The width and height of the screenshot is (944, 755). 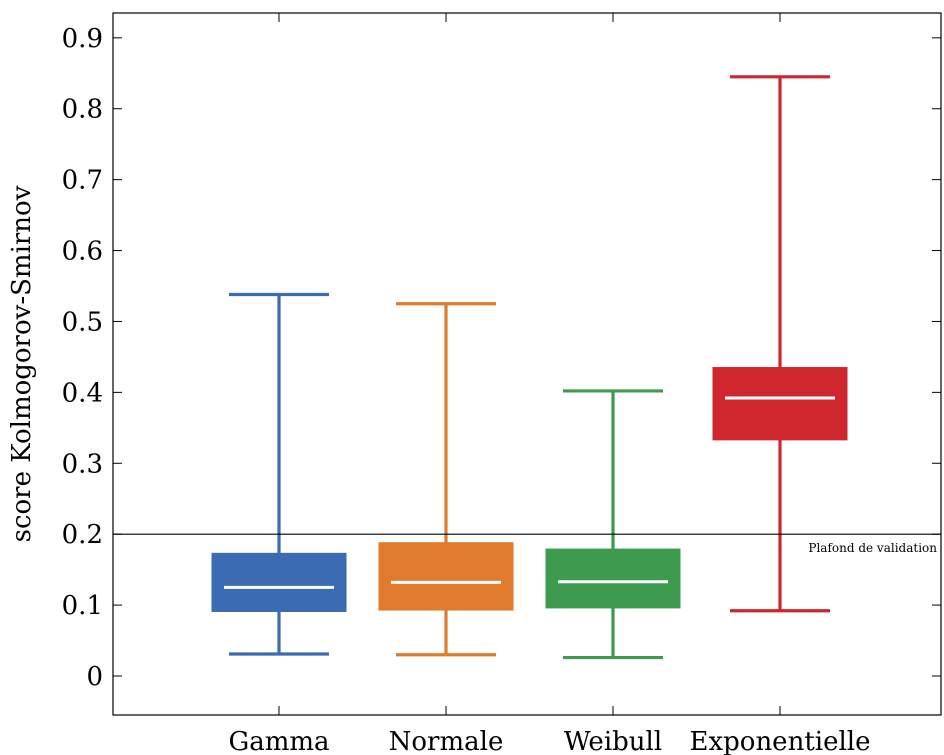 I want to click on y-tick-label: 0.9, so click(x=82, y=39).